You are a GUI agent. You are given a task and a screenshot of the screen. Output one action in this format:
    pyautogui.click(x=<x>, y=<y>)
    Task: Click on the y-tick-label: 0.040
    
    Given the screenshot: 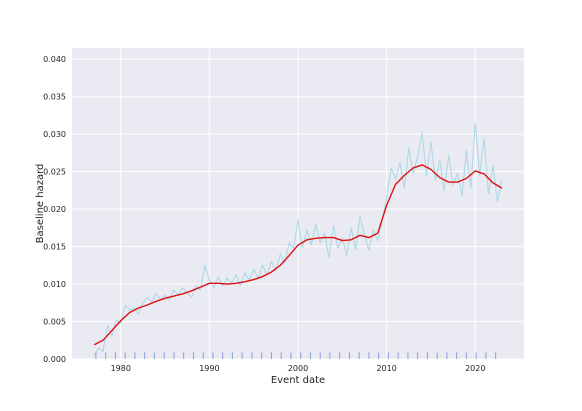 What is the action you would take?
    pyautogui.click(x=54, y=59)
    